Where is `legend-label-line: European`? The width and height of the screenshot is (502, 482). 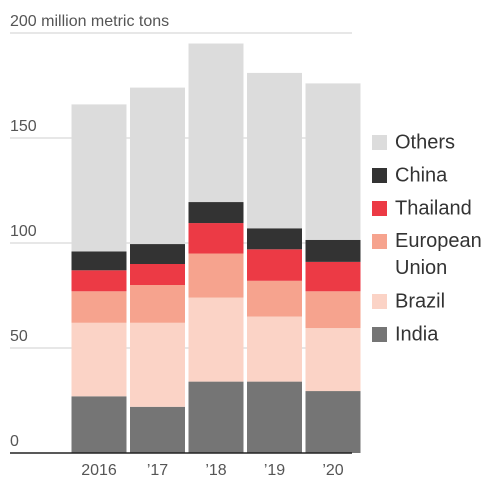 legend-label-line: European is located at coordinates (438, 241).